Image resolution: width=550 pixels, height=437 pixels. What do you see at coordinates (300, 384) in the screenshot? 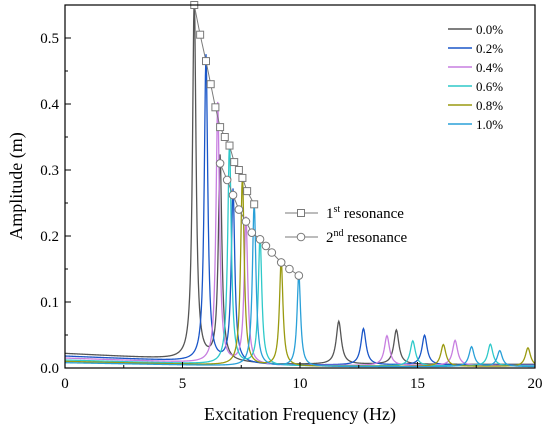
I see `x-tick-label: 10` at bounding box center [300, 384].